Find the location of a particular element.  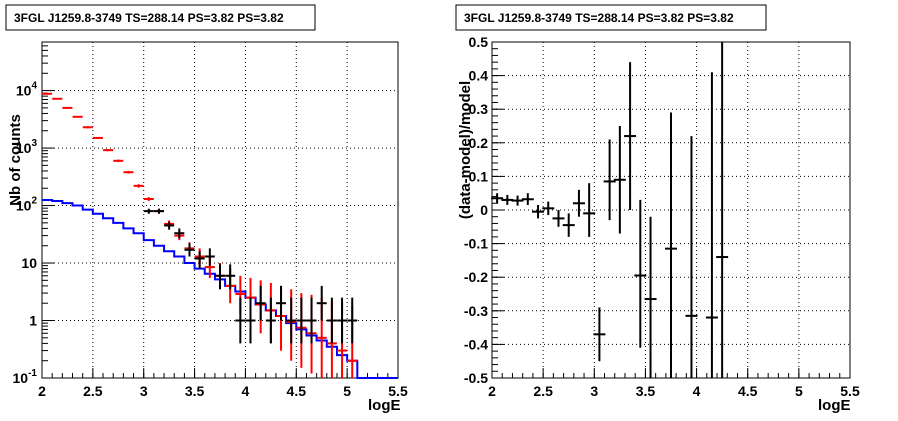

right-y-tick-label: 0.2 is located at coordinates (479, 143).